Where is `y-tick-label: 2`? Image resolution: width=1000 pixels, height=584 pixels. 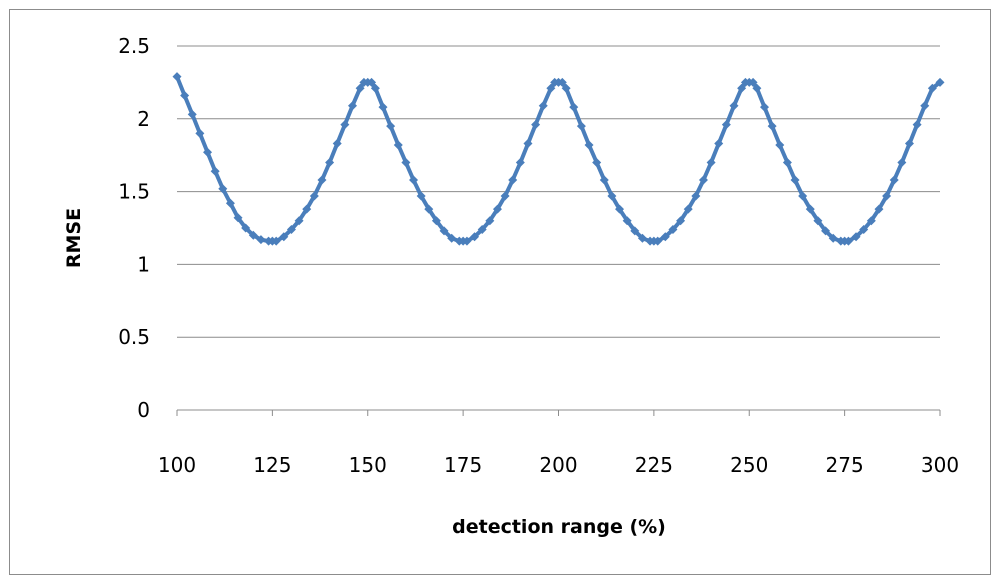 y-tick-label: 2 is located at coordinates (143, 119).